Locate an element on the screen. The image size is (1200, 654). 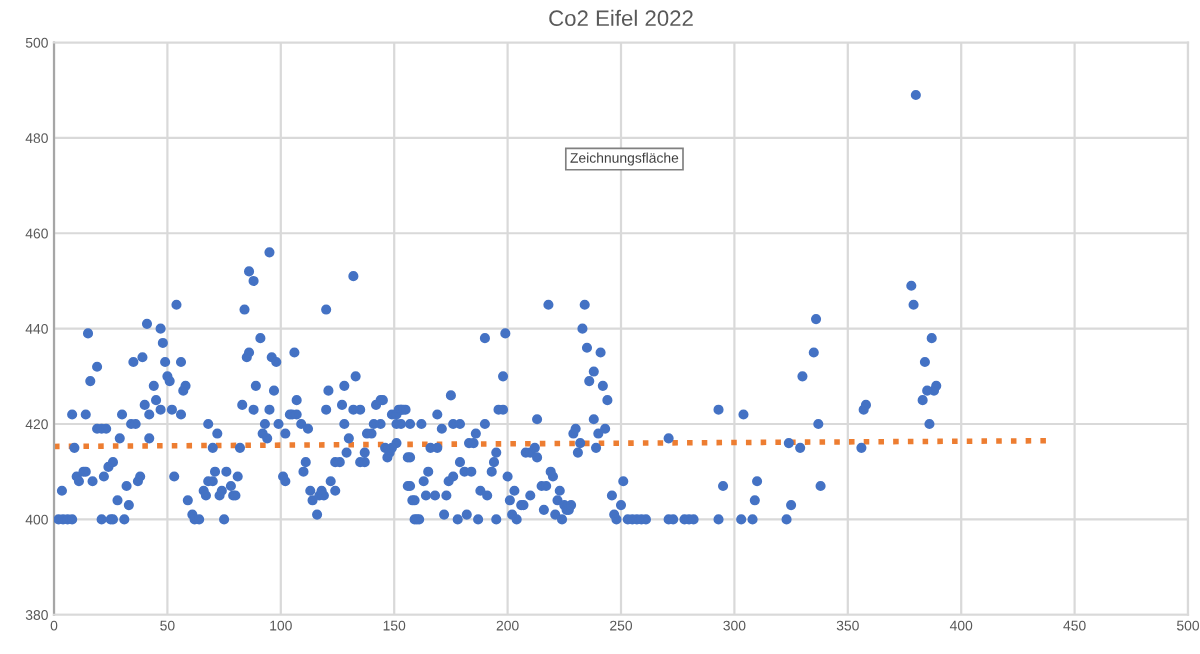
chart-title: Co2 Eifel 2022 is located at coordinates (621, 18).